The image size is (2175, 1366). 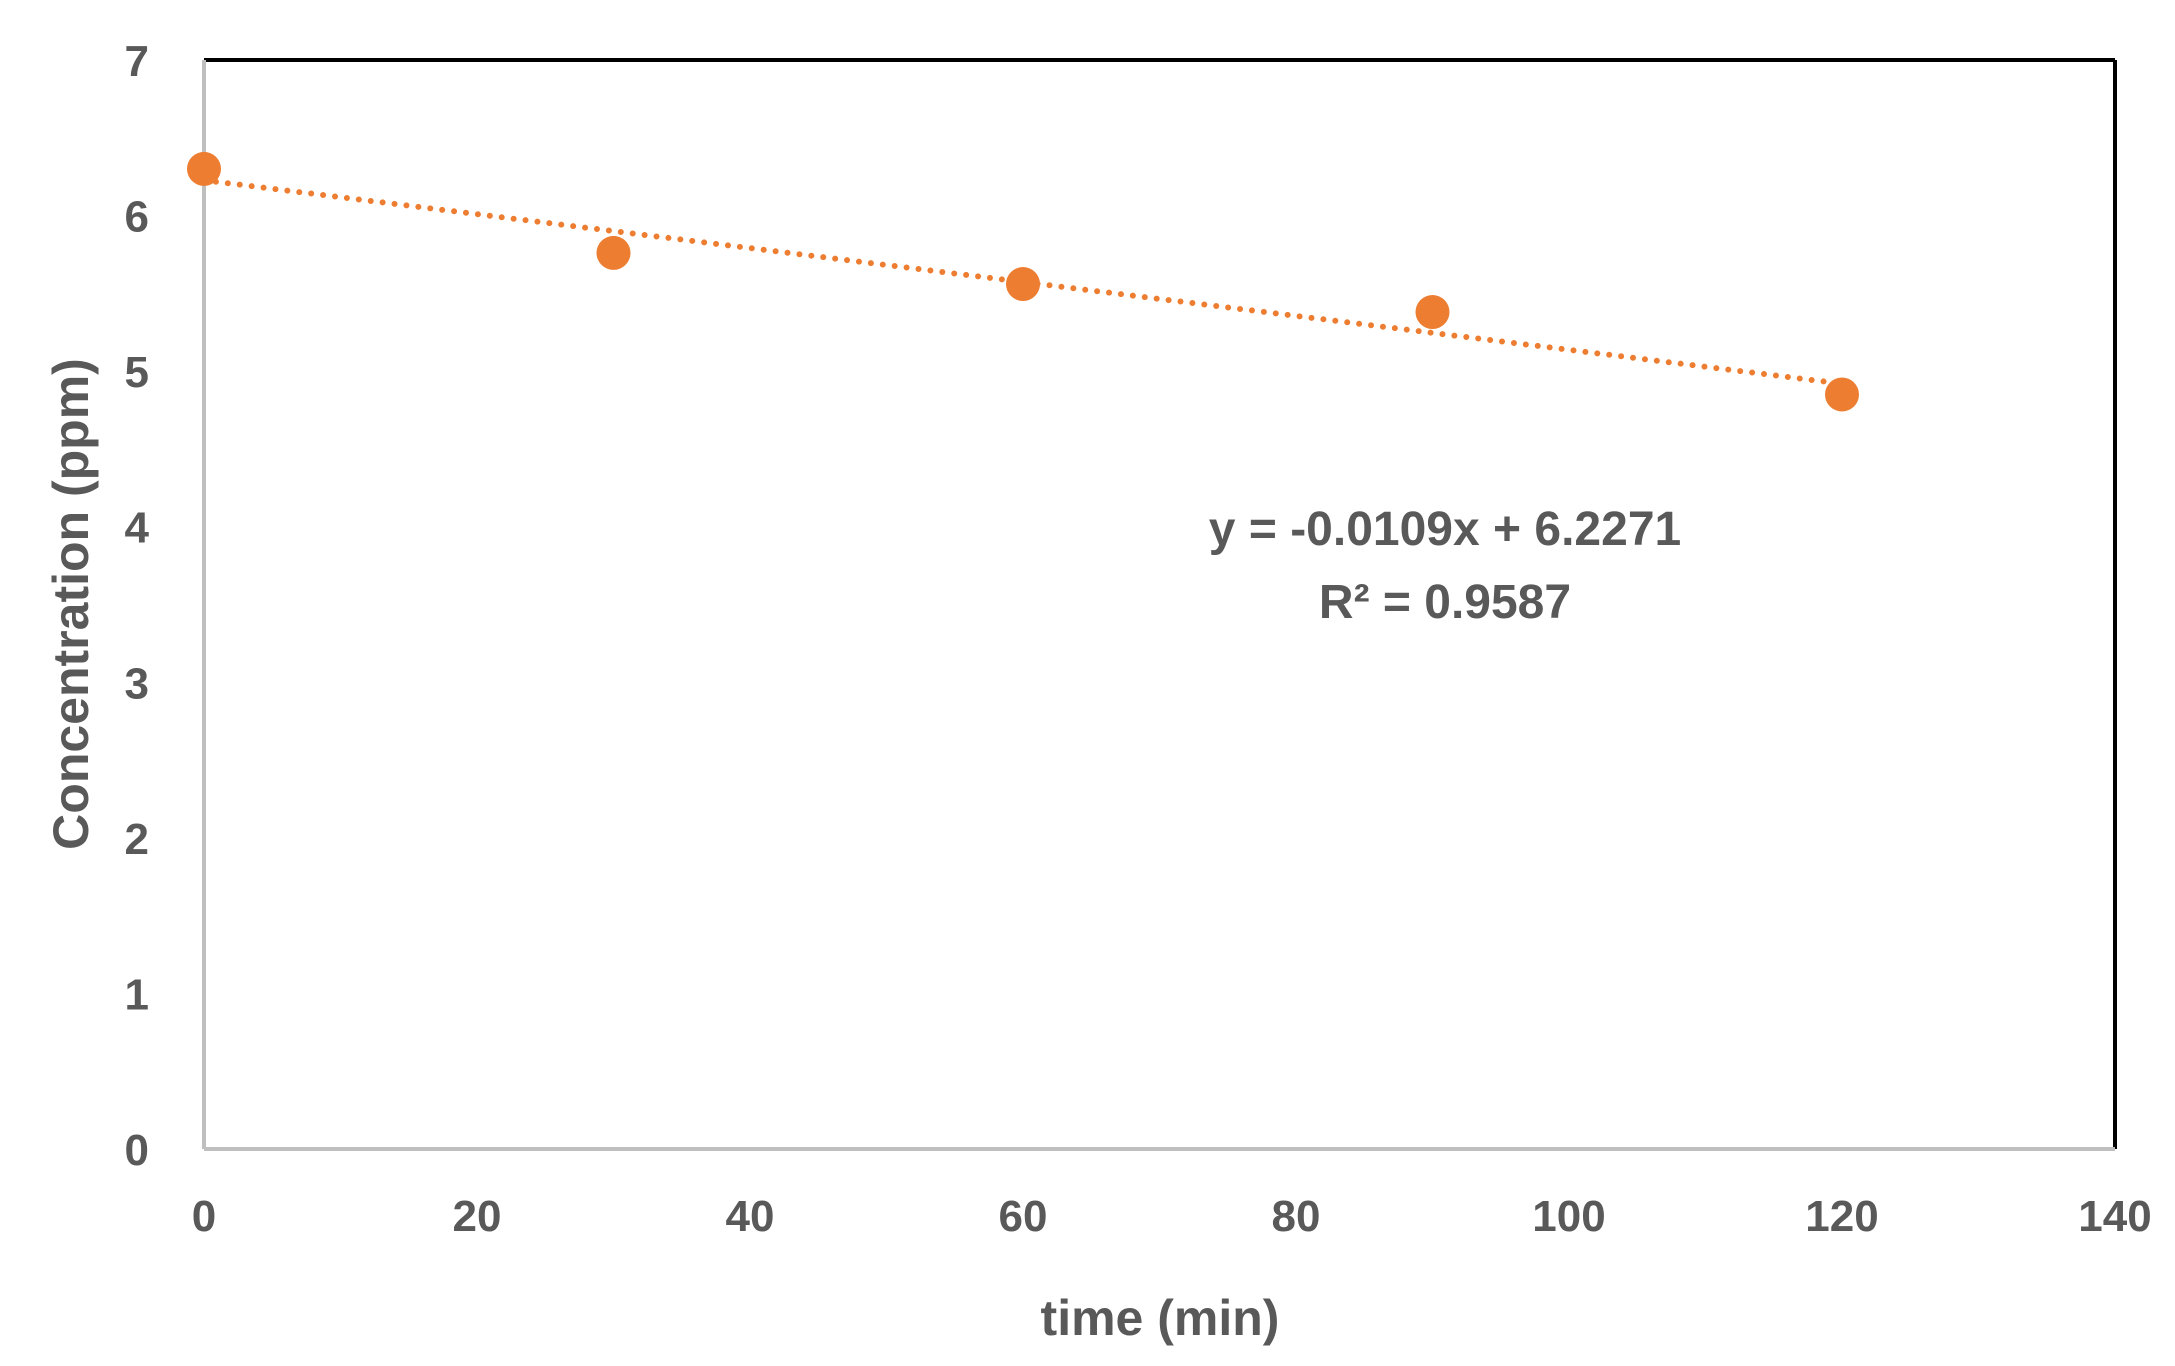 What do you see at coordinates (1568, 1216) in the screenshot?
I see `x-tick-label: 100` at bounding box center [1568, 1216].